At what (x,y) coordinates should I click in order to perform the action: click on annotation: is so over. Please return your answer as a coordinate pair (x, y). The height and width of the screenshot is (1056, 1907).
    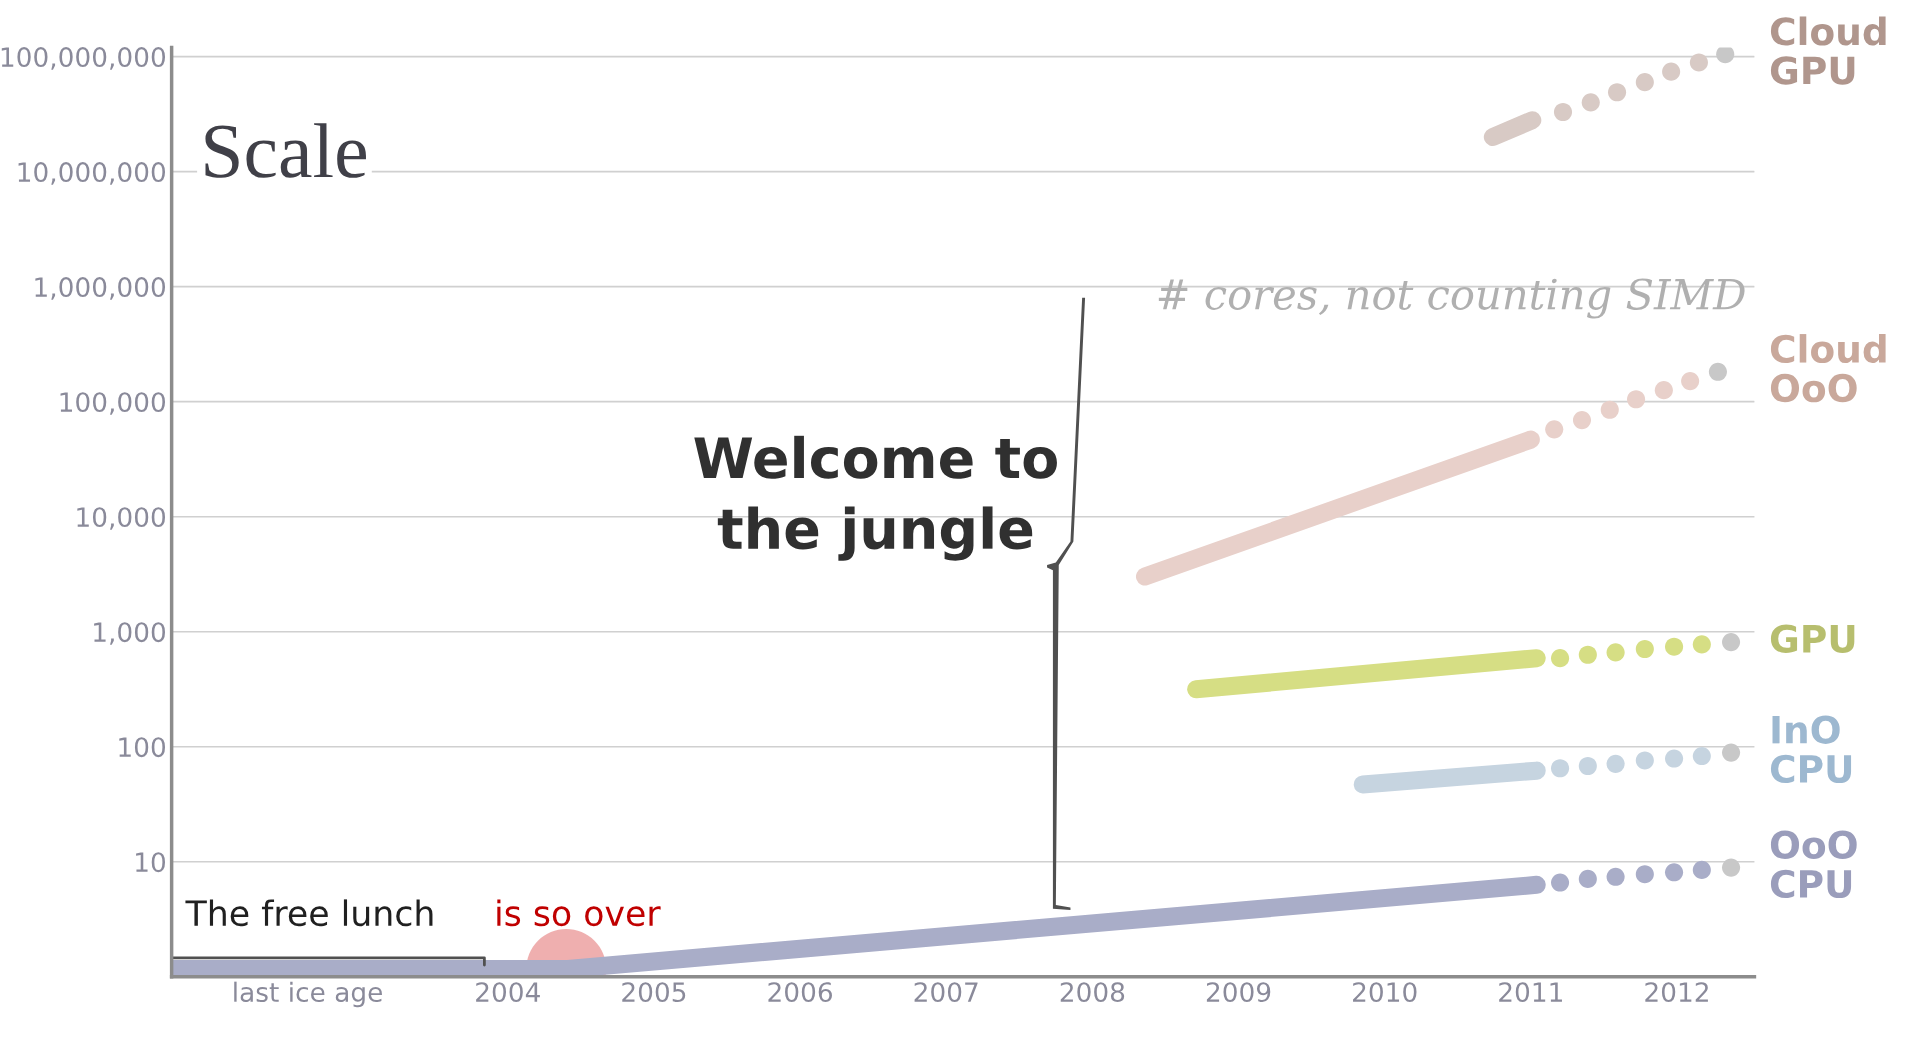
    Looking at the image, I should click on (579, 913).